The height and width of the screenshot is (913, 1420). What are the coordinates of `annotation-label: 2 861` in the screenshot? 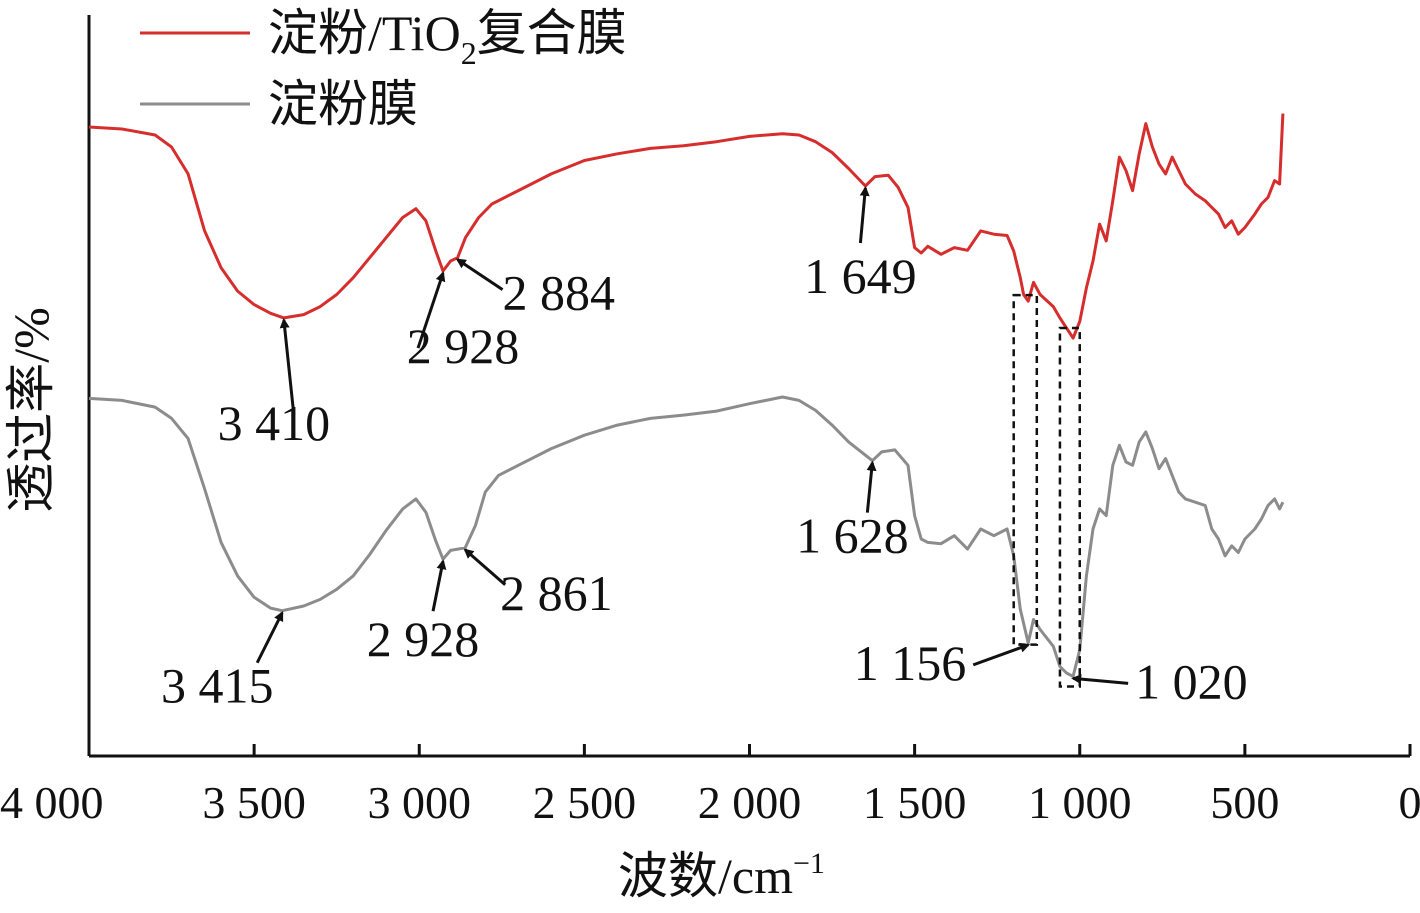 It's located at (556, 593).